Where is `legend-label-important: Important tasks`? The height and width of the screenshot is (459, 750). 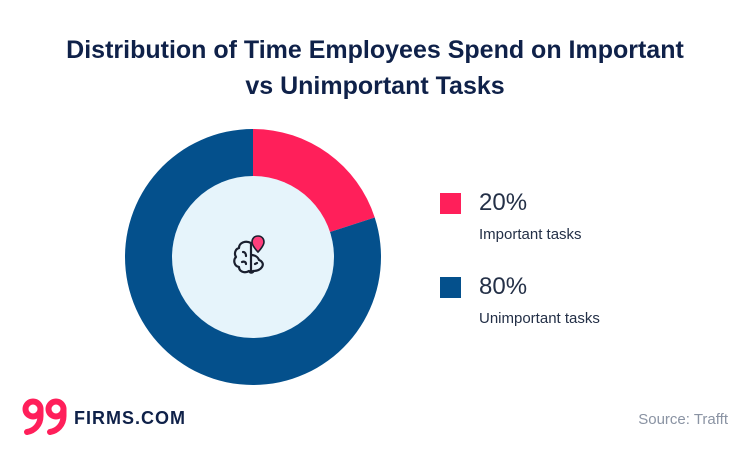 legend-label-important: Important tasks is located at coordinates (530, 234).